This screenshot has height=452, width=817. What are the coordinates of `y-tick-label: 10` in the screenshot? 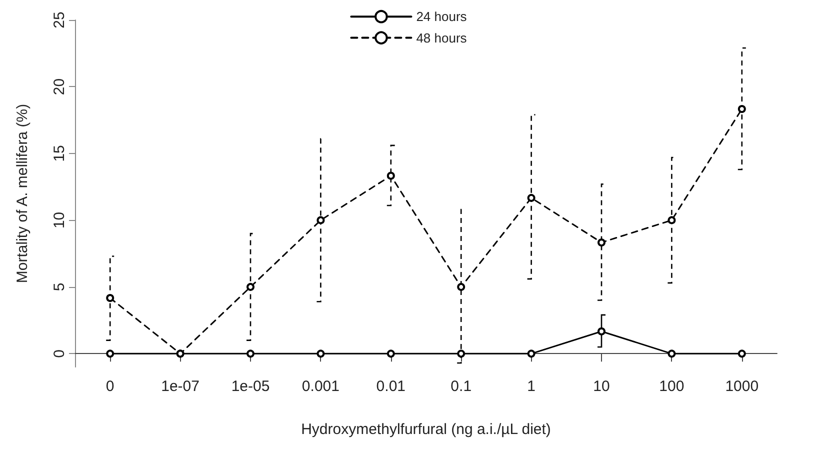 It's located at (59, 220).